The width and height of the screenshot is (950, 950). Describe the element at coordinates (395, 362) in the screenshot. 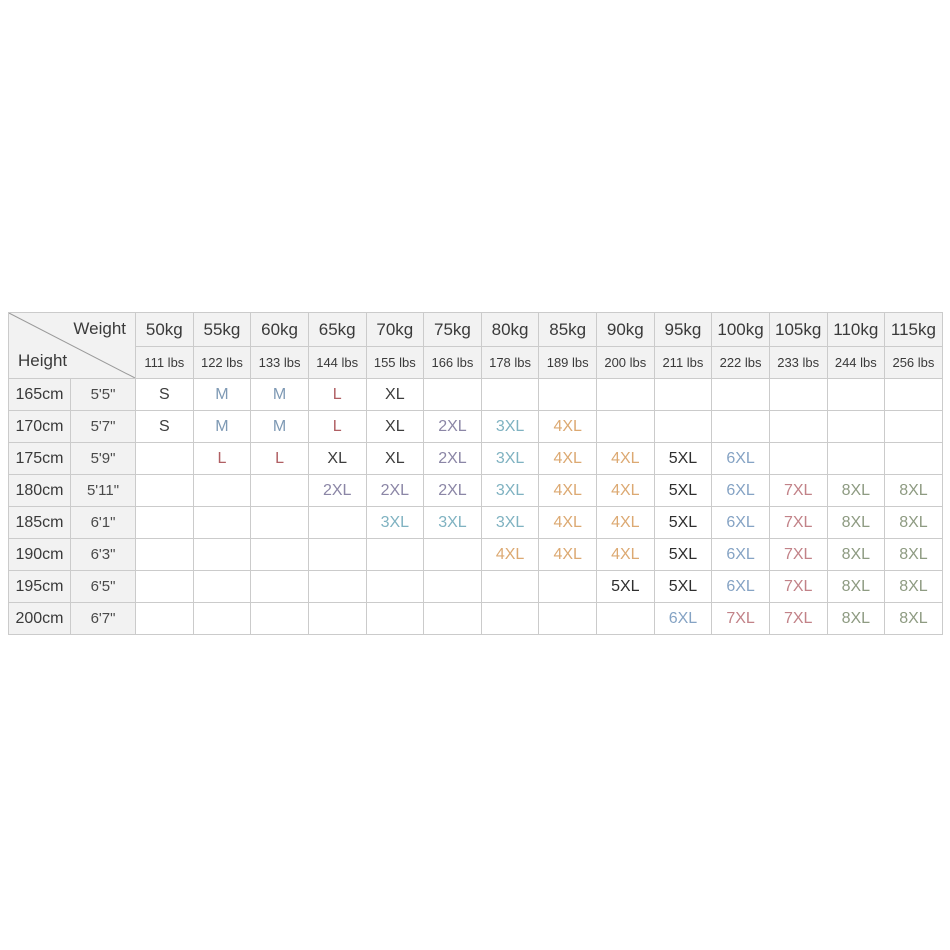

I see `weight-lbs-header: 155 lbs` at that location.